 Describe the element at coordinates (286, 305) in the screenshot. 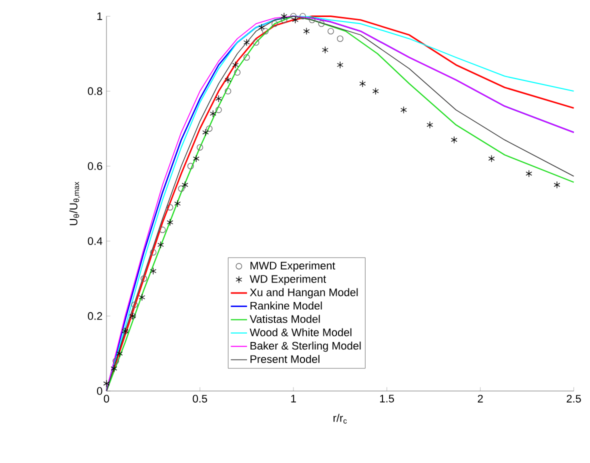

I see `legend-label: Rankine Model` at that location.